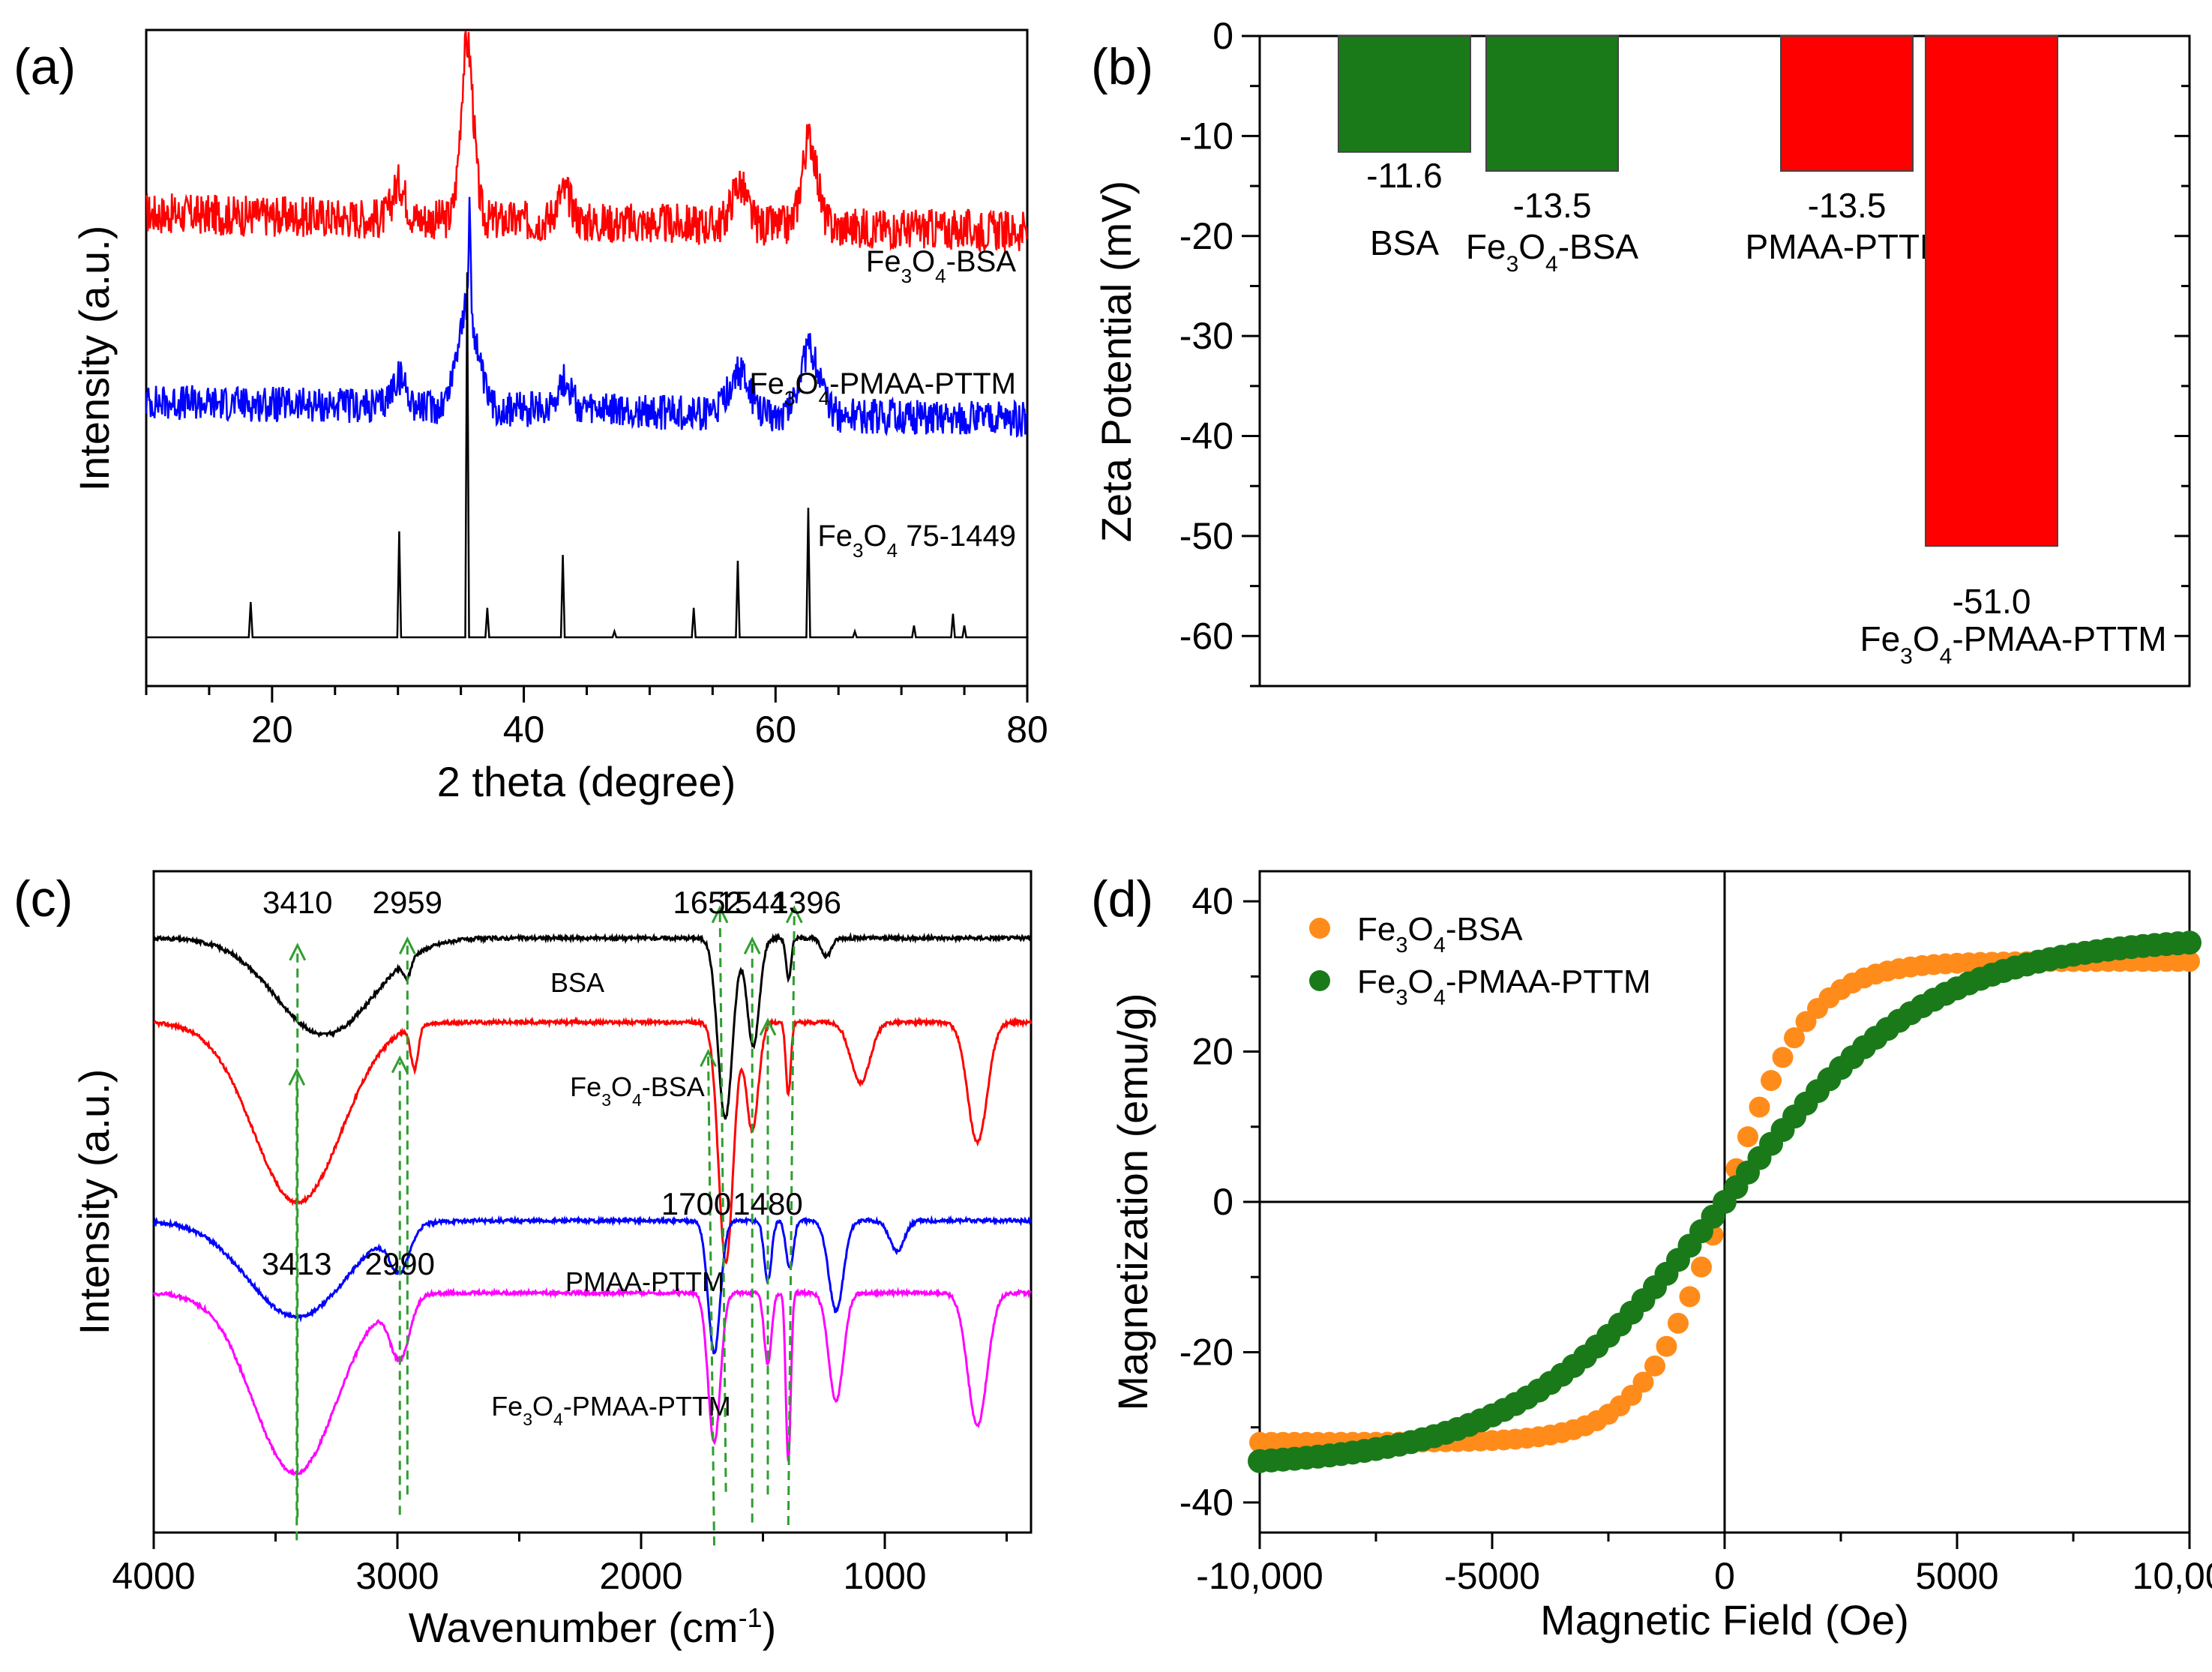 The height and width of the screenshot is (1672, 2212). I want to click on panel-d-legend-label-post: -PMAA-PTTM, so click(1548, 981).